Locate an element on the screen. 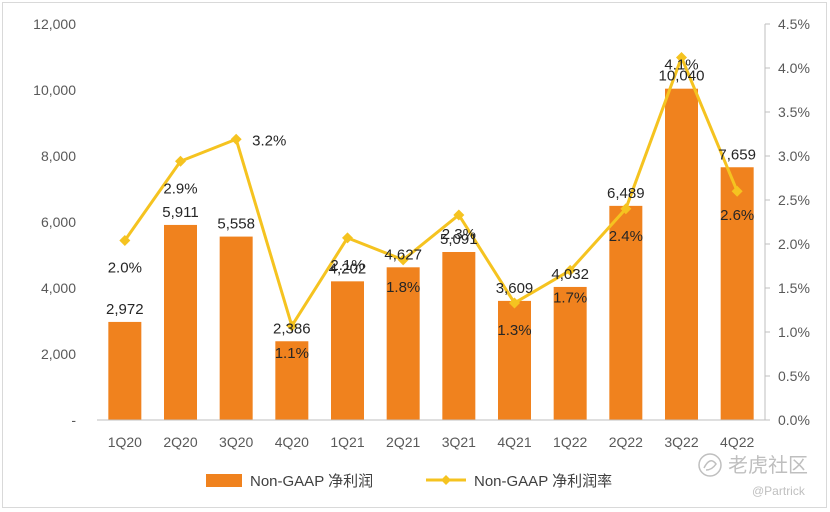  marker-2Q22 is located at coordinates (626, 209).